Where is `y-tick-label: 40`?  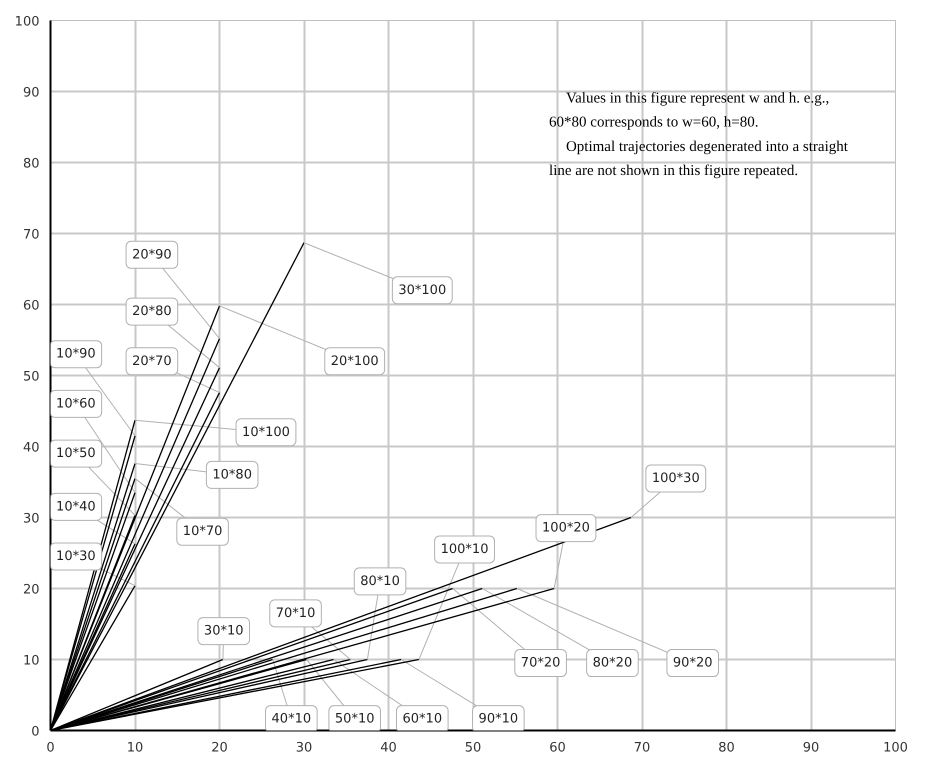
y-tick-label: 40 is located at coordinates (31, 448).